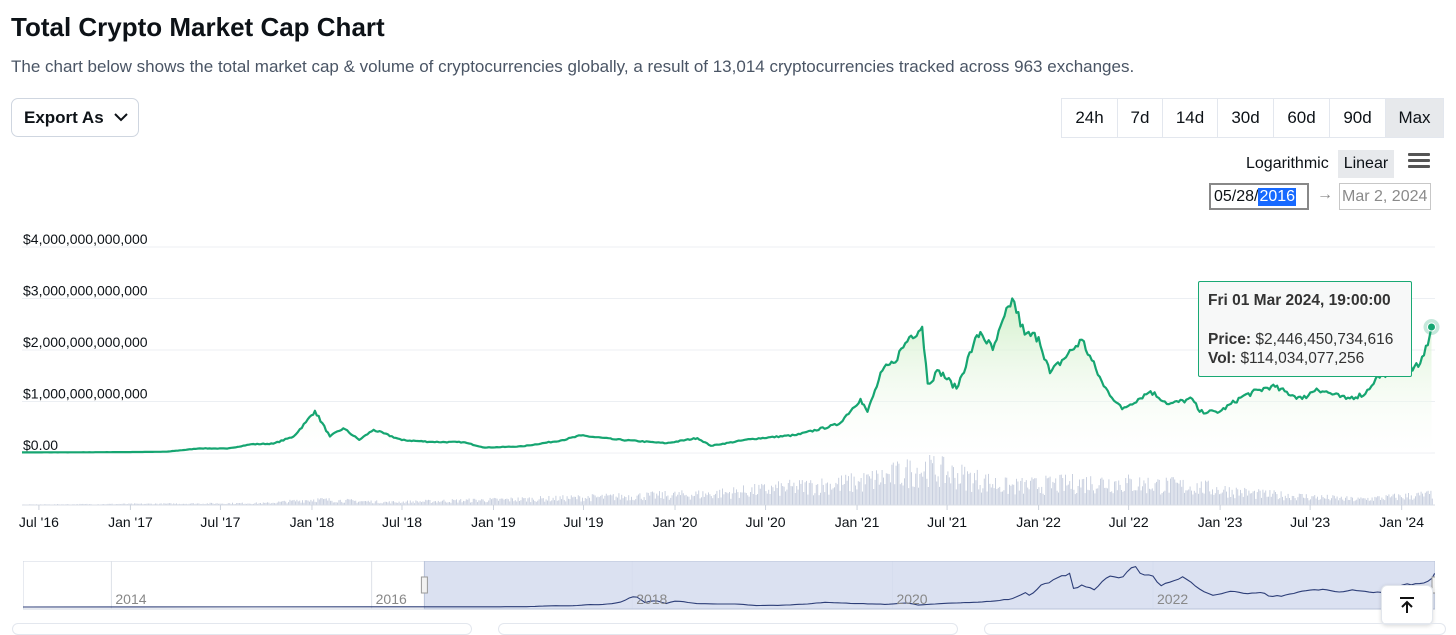  Describe the element at coordinates (1419, 162) in the screenshot. I see `hamburger-menu-icon` at that location.